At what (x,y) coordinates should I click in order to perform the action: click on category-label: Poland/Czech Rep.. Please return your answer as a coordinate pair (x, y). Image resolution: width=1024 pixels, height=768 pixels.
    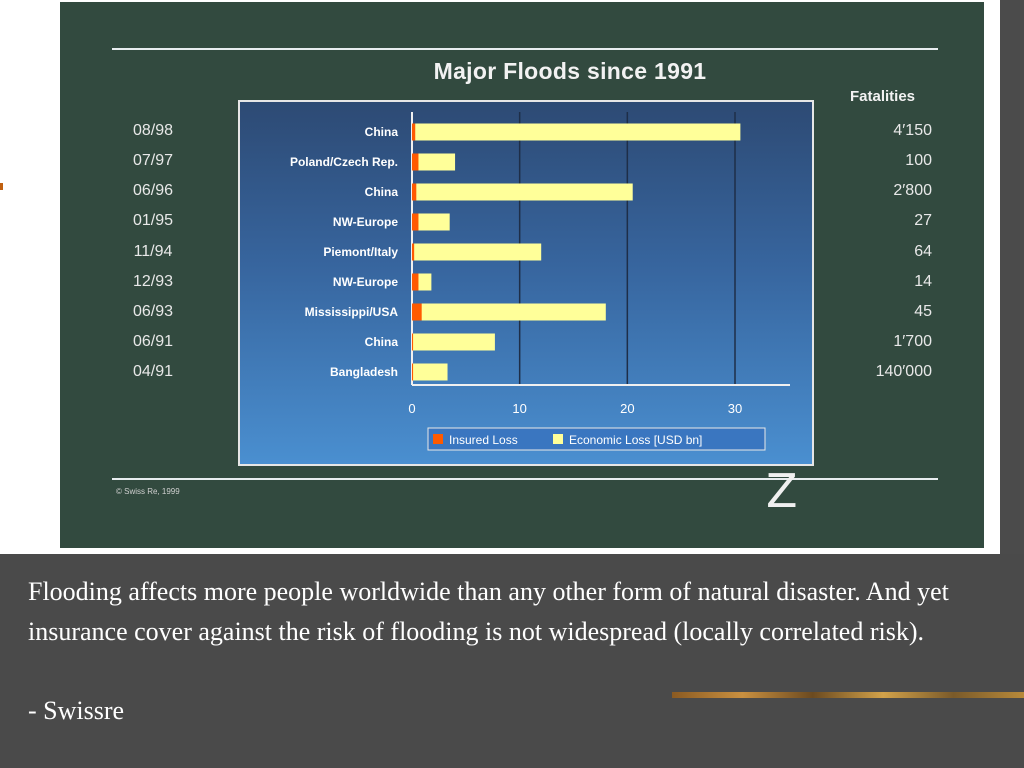
    Looking at the image, I should click on (344, 162).